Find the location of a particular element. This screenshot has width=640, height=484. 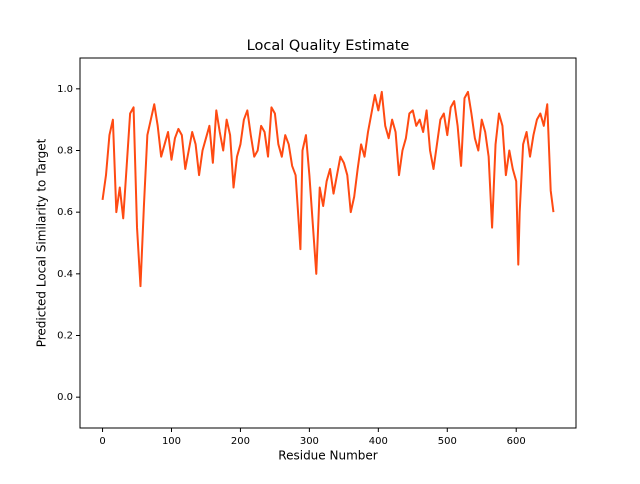

x-tick-label: 200 is located at coordinates (240, 441).